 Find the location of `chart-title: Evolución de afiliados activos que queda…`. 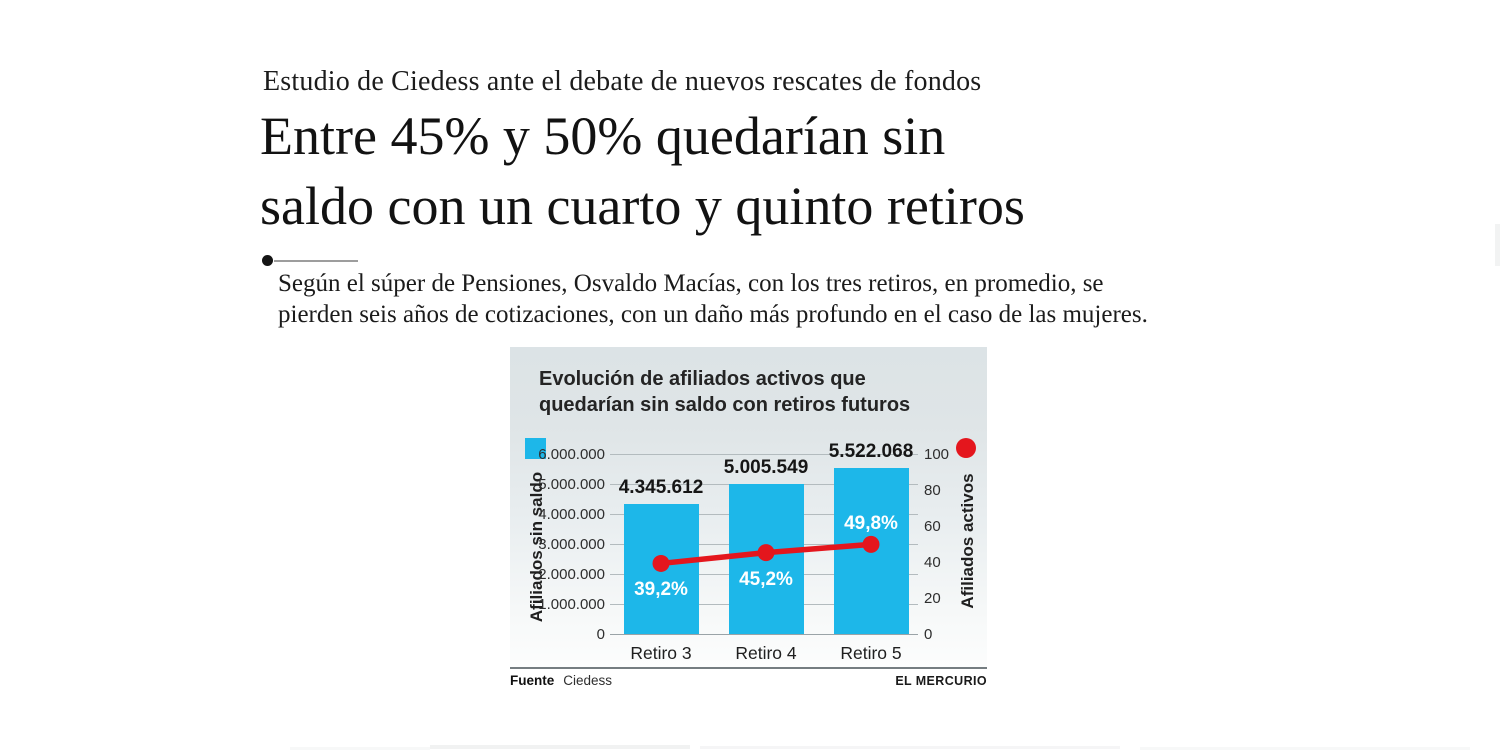

chart-title: Evolución de afiliados activos que queda… is located at coordinates (749, 392).